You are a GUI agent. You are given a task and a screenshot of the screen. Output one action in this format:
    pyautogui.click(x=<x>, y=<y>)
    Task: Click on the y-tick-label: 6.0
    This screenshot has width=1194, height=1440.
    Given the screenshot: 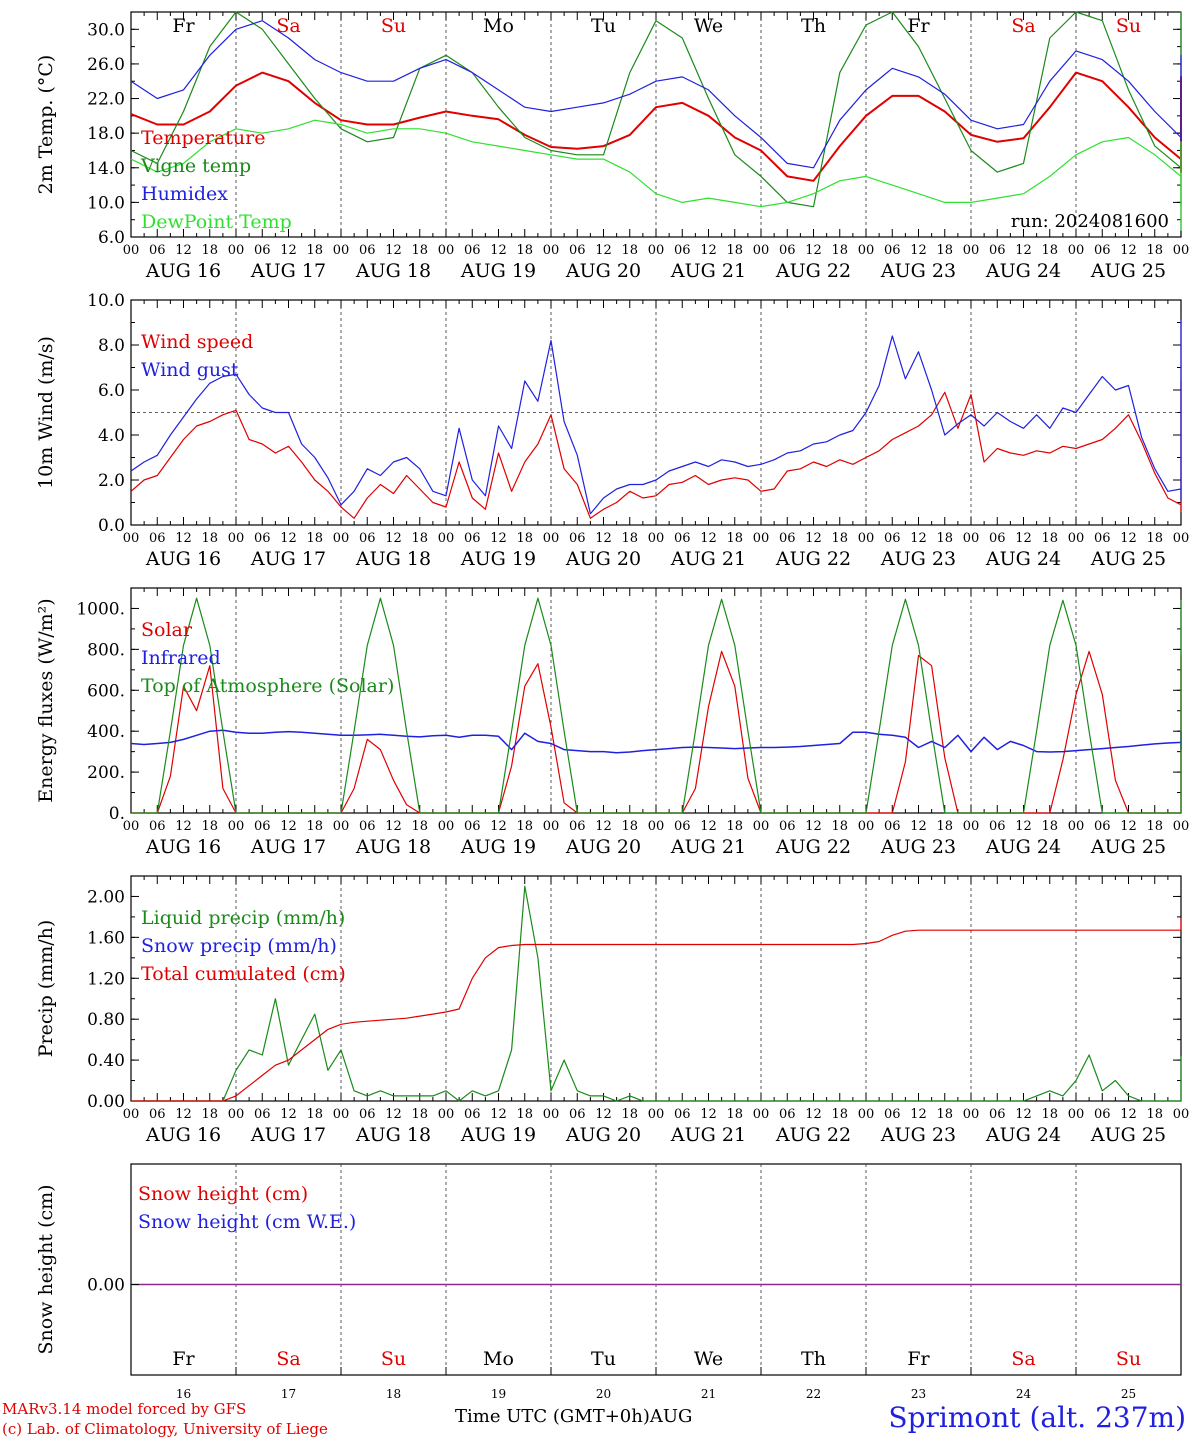 What is the action you would take?
    pyautogui.click(x=111, y=238)
    